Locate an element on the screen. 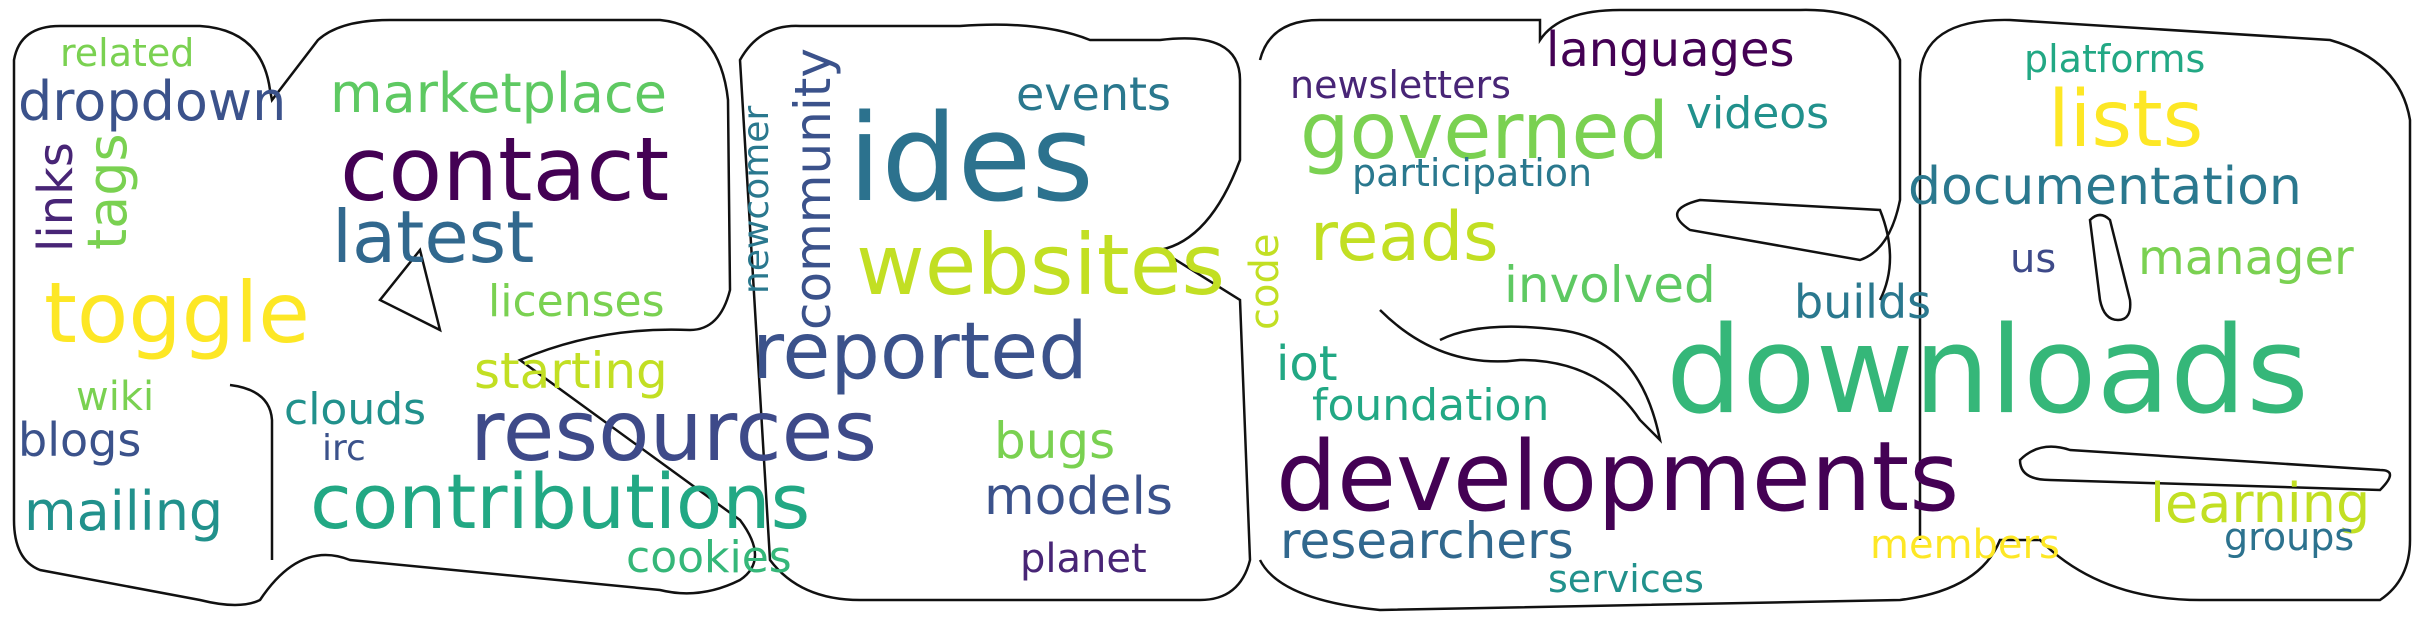 This screenshot has width=2419, height=623. word-members: members is located at coordinates (1965, 545).